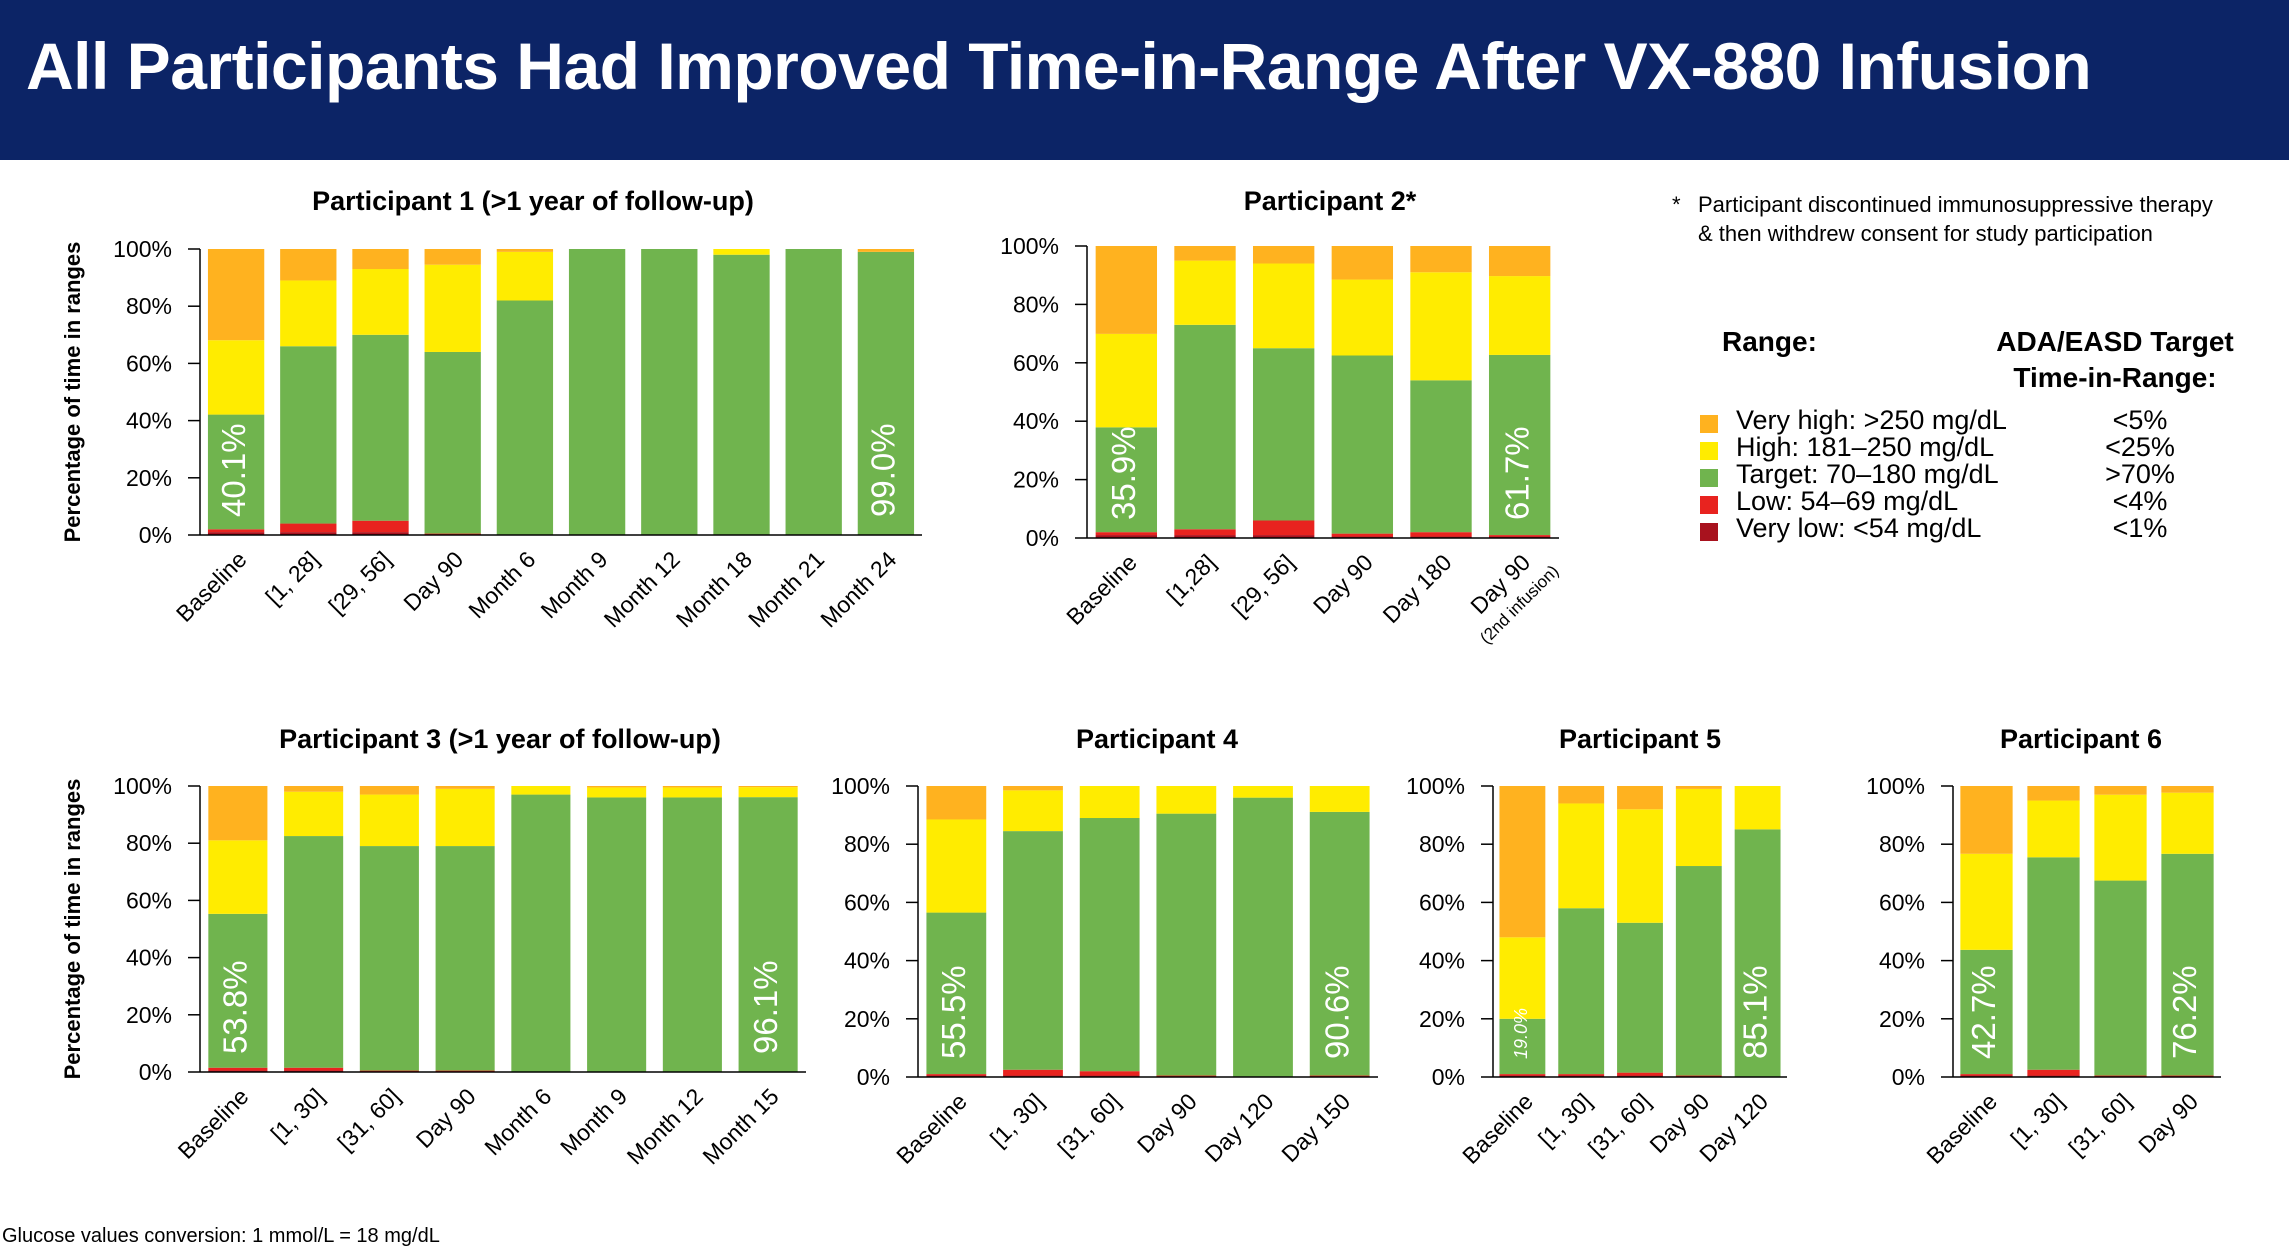 Image resolution: width=2289 pixels, height=1250 pixels. I want to click on p1-y-tick-label: 100%, so click(142, 249).